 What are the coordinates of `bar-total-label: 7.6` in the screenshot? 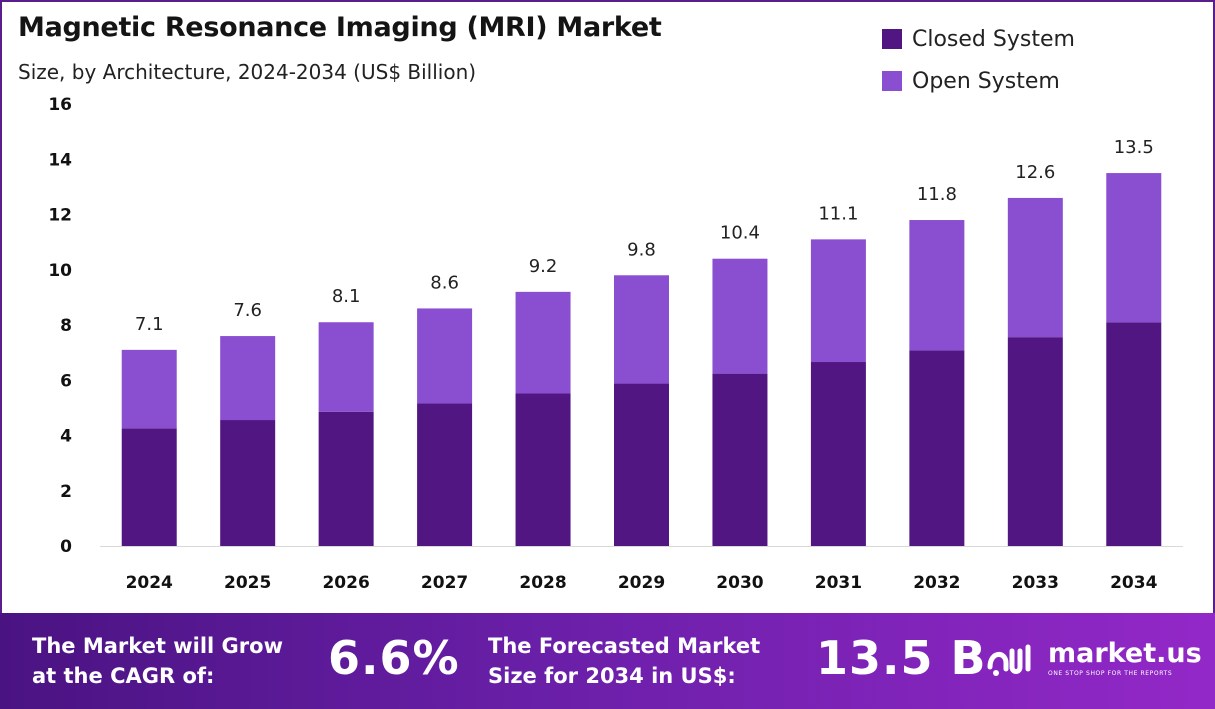 It's located at (247, 310).